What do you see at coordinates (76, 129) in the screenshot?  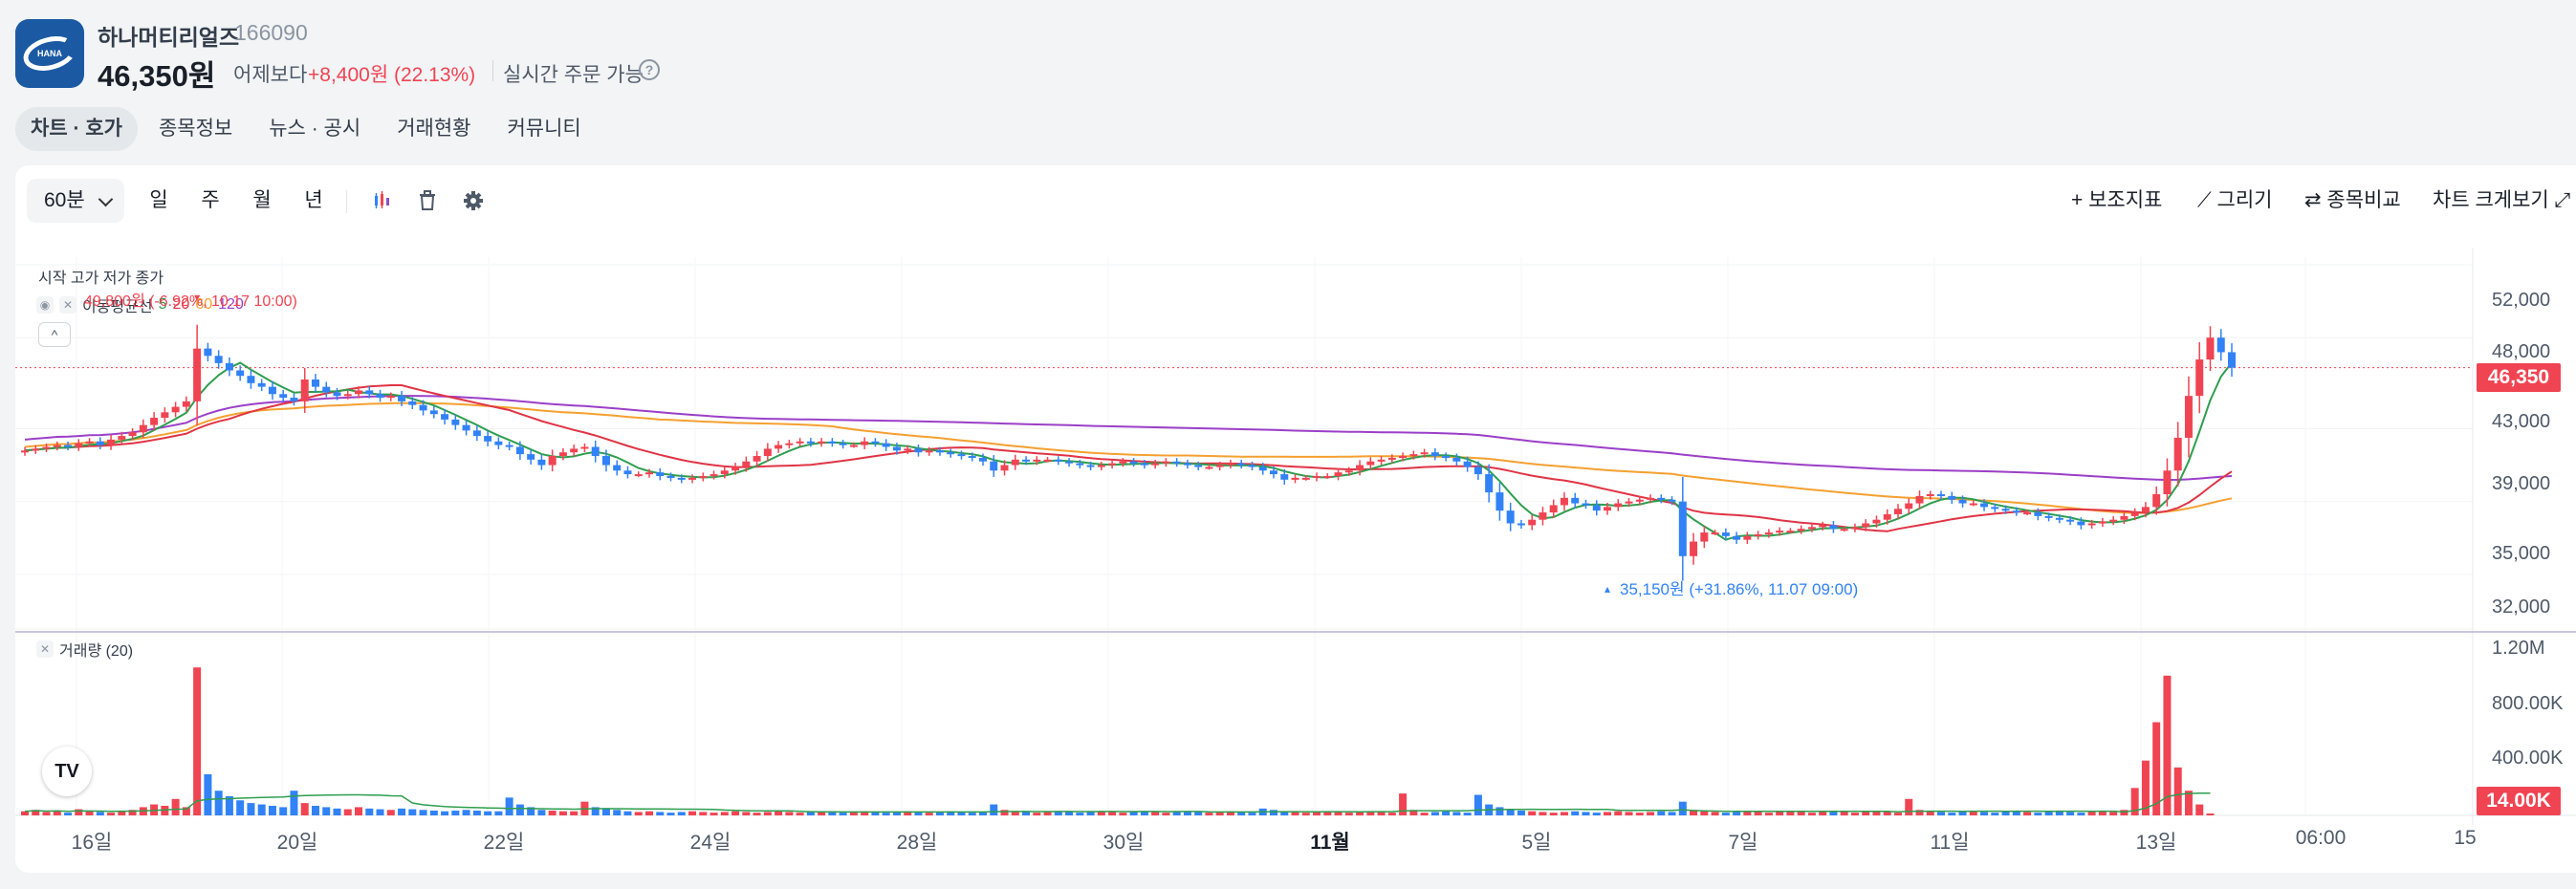 I see `tab-chart-orderbook: 차트 · 호가` at bounding box center [76, 129].